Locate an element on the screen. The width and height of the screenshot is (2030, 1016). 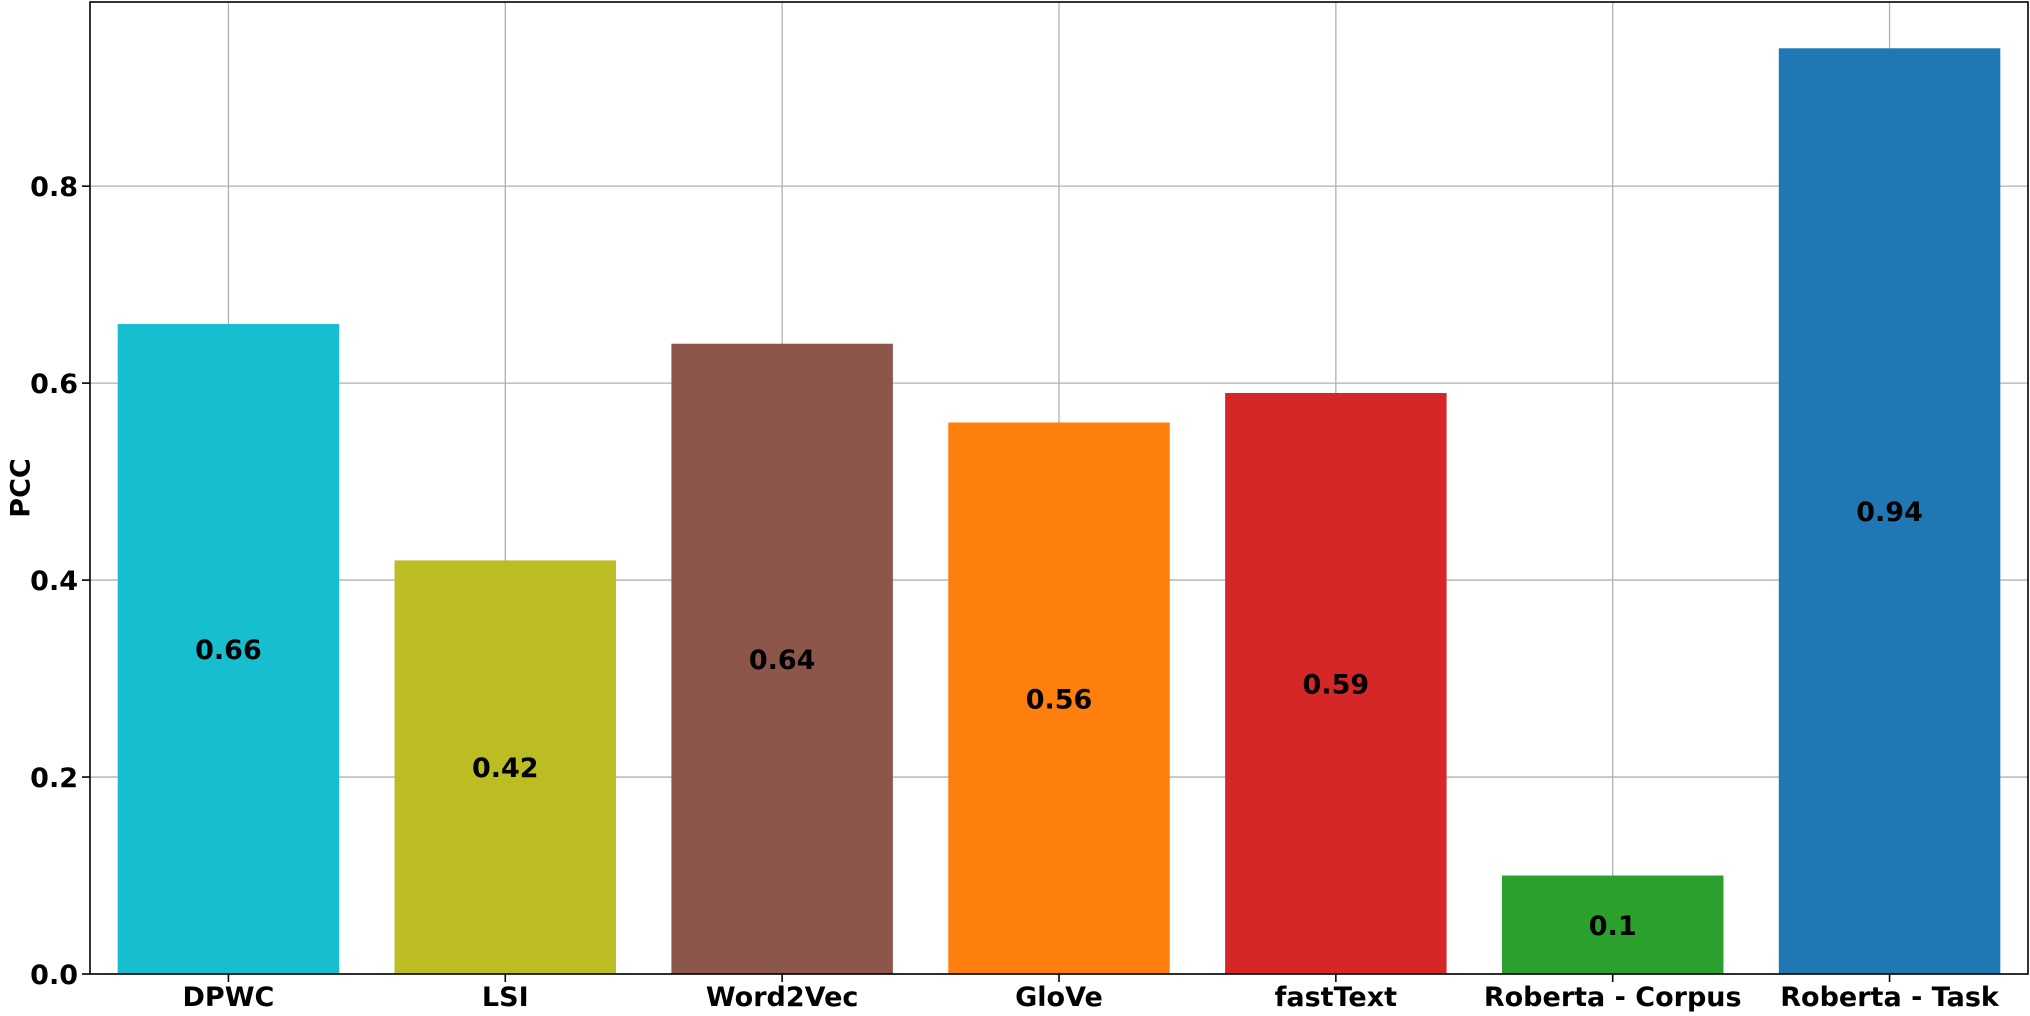
x-tick-label: GloVe is located at coordinates (1059, 997).